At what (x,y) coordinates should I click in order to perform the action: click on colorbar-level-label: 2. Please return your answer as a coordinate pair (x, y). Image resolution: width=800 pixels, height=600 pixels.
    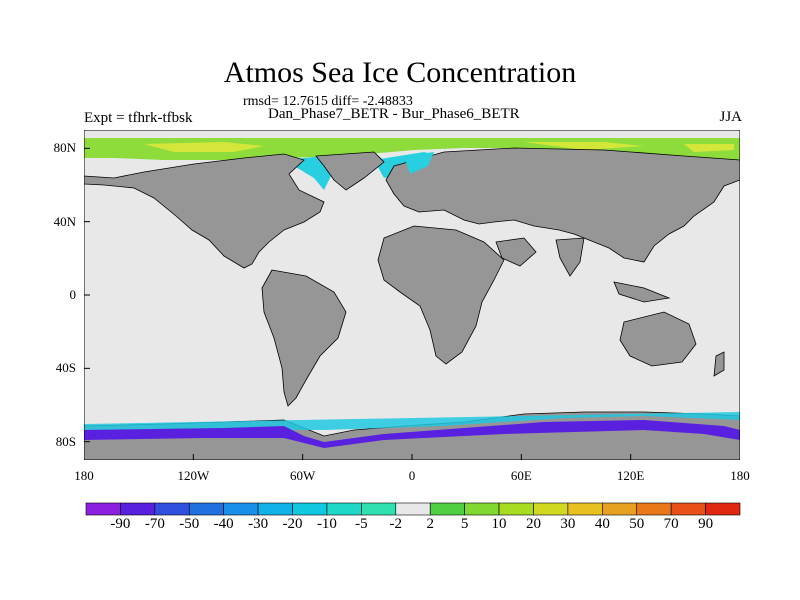
    Looking at the image, I should click on (430, 524).